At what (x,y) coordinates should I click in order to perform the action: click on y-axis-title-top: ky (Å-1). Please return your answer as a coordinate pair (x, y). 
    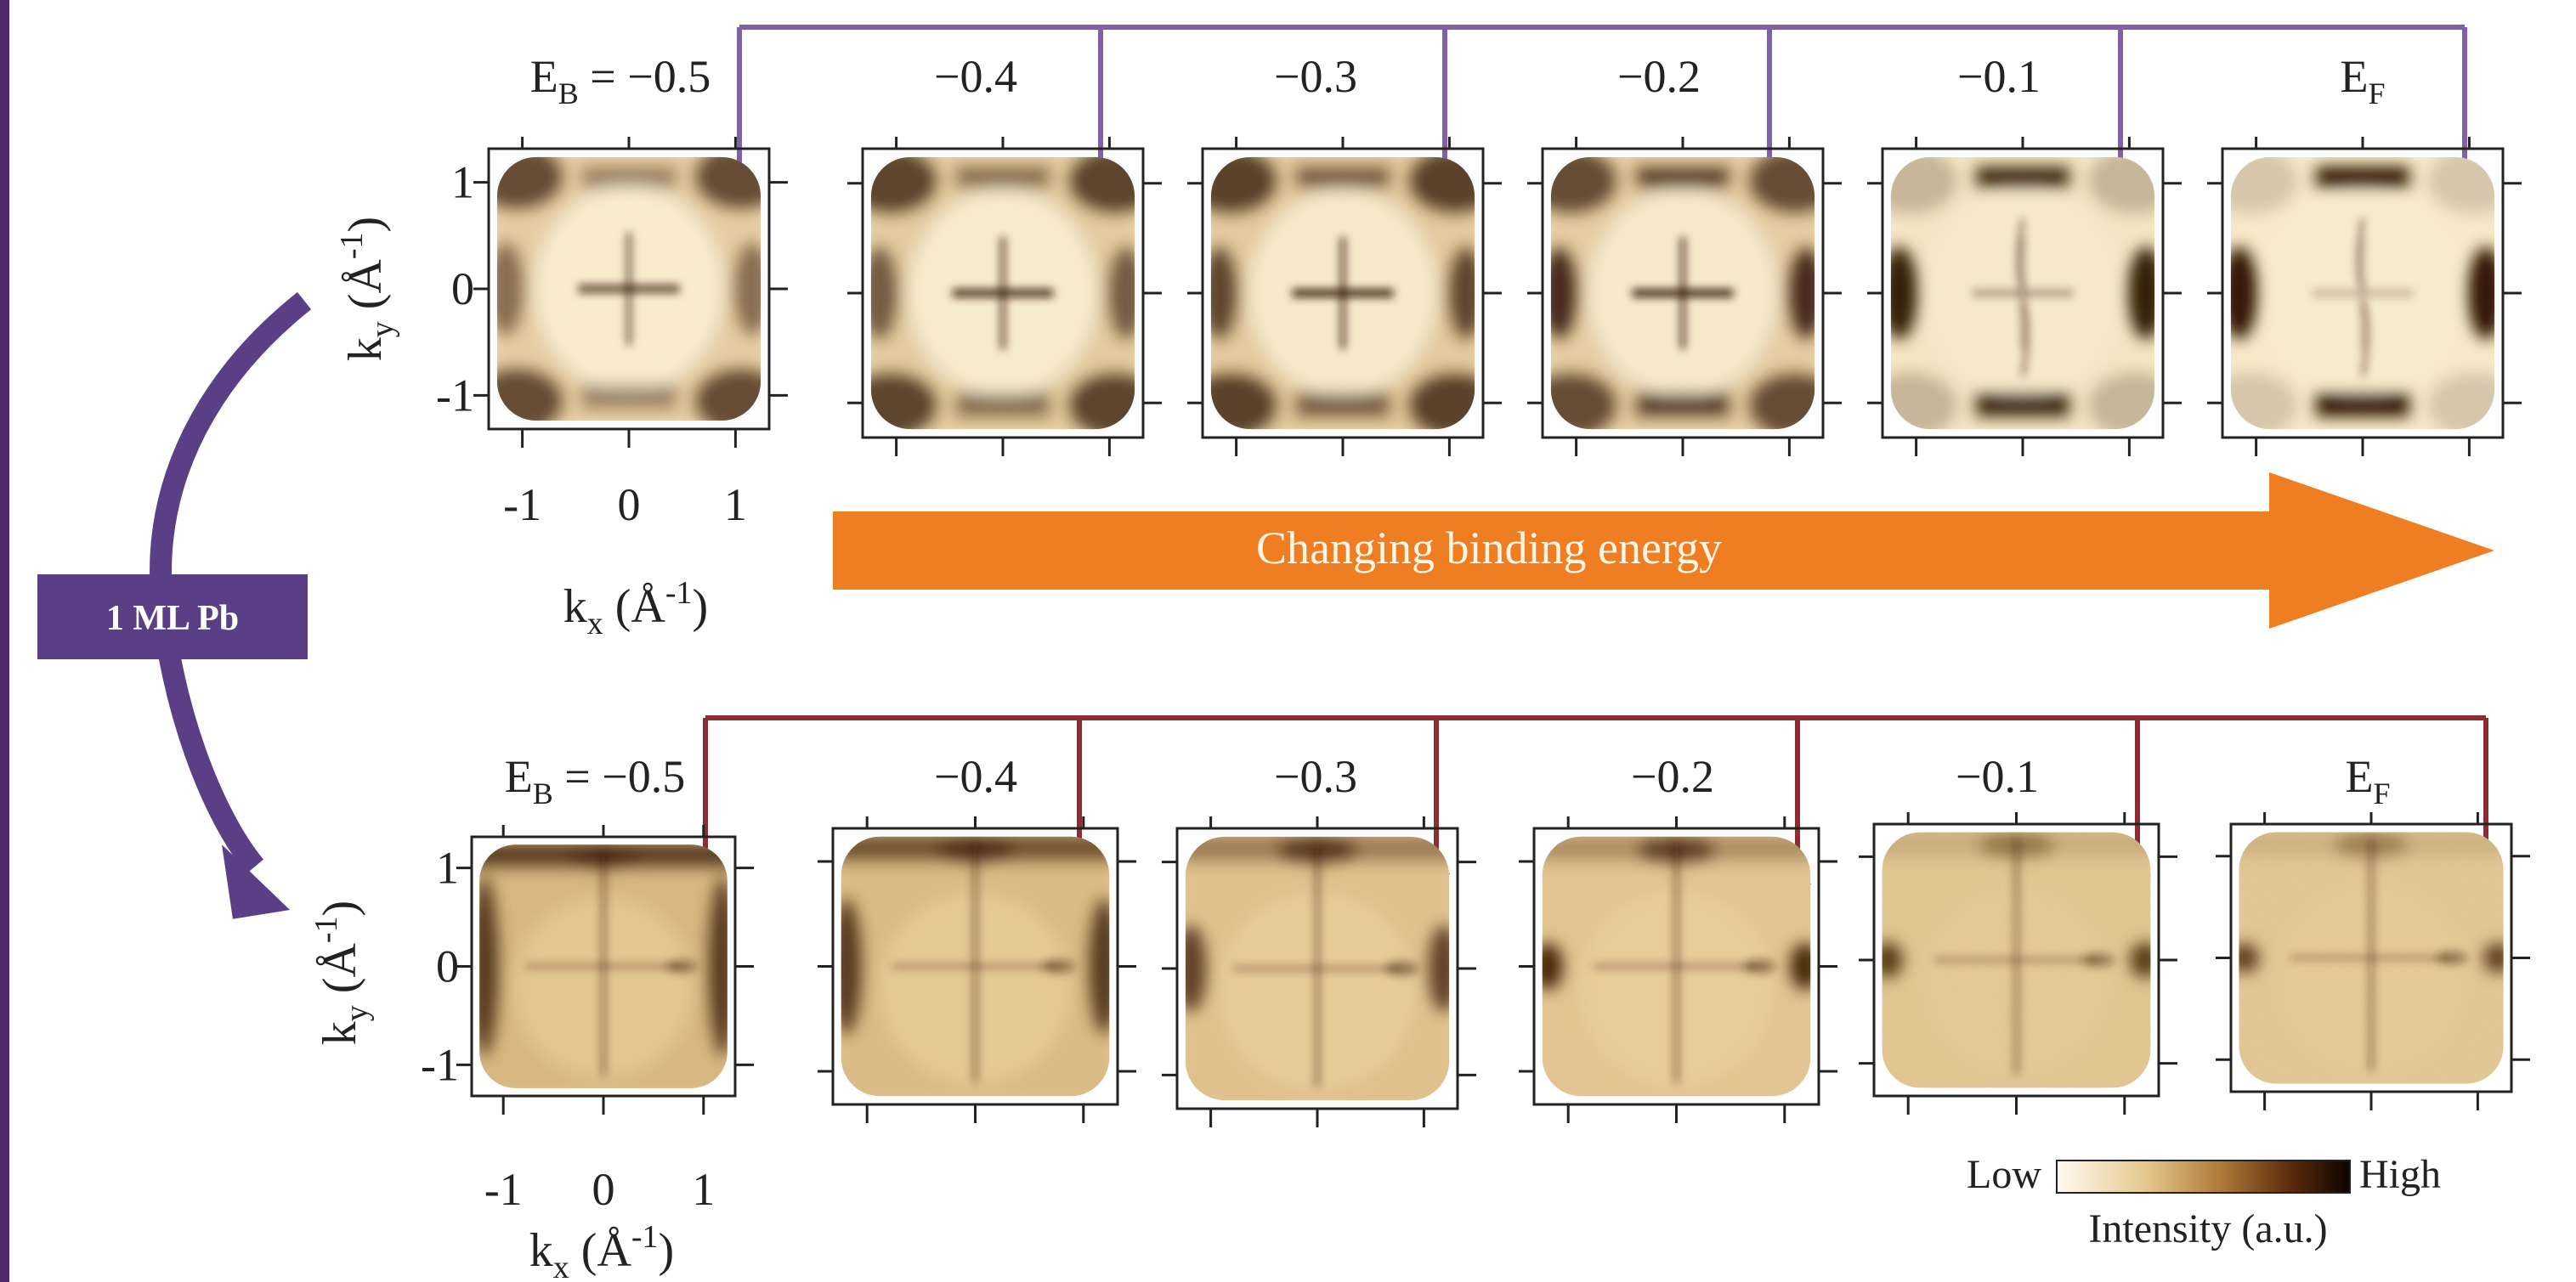
    Looking at the image, I should click on (367, 289).